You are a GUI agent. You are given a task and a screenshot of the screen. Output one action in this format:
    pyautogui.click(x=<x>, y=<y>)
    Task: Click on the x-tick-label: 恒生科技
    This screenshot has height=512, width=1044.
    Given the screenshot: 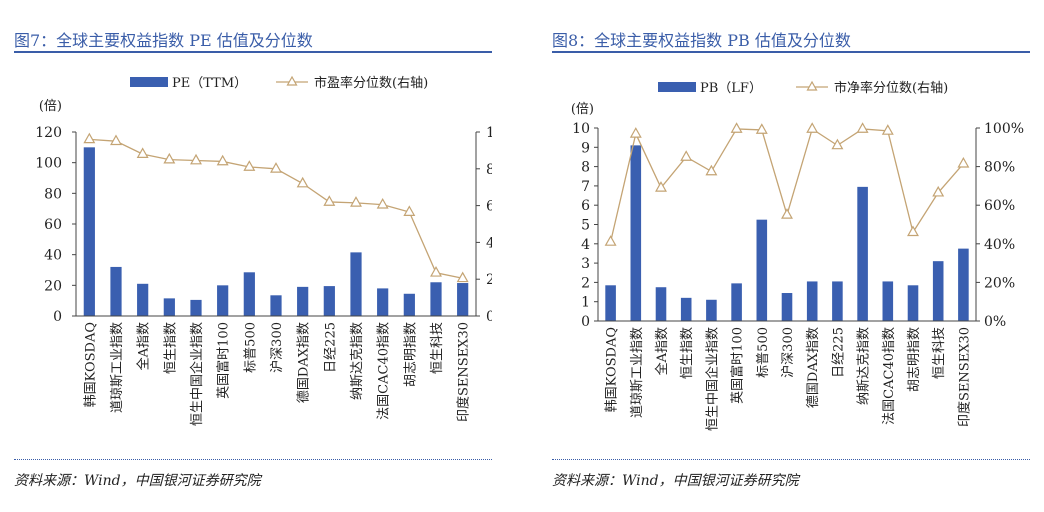 What is the action you would take?
    pyautogui.click(x=939, y=353)
    